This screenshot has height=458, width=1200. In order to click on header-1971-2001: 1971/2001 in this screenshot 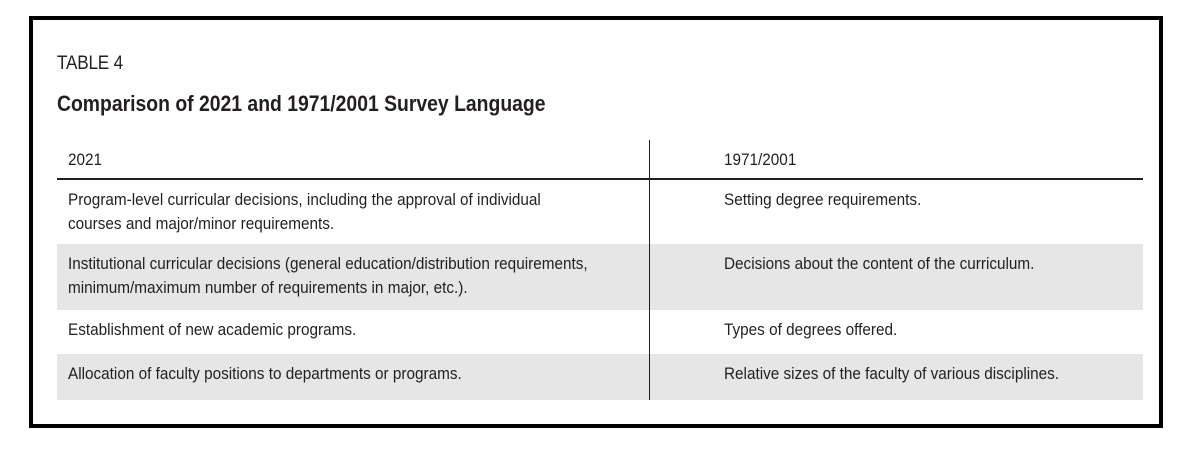, I will do `click(760, 159)`.